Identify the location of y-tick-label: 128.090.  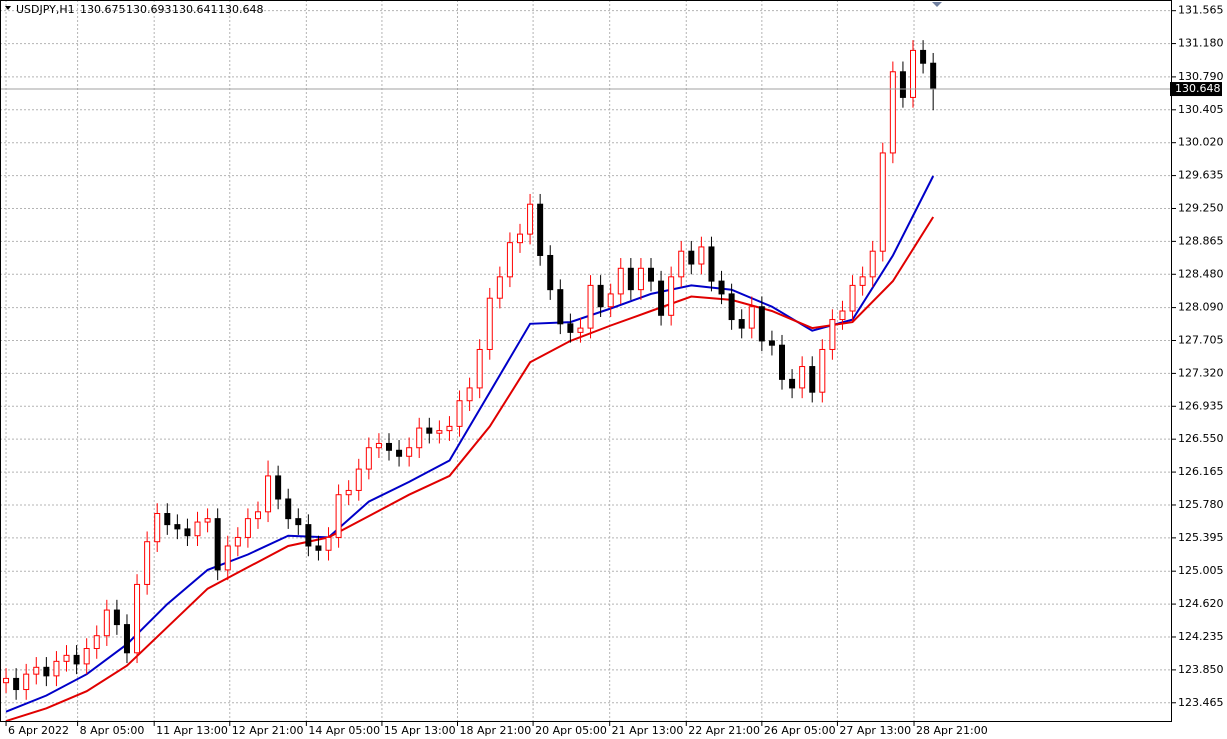
(1201, 307).